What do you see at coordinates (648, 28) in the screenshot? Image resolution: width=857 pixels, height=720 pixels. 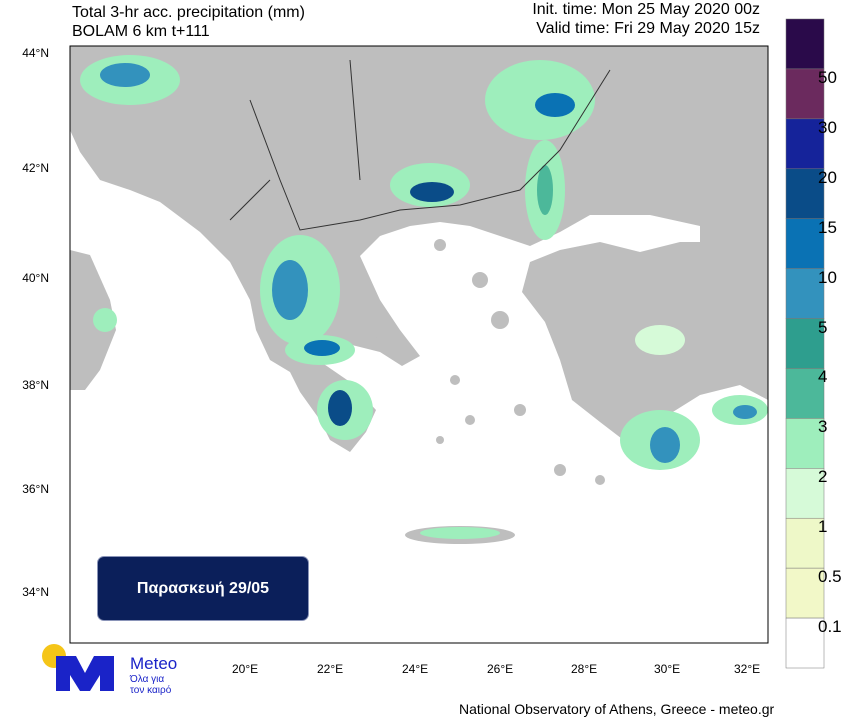 I see `valid-time: Valid time: Fri 29 May 2020 15z` at bounding box center [648, 28].